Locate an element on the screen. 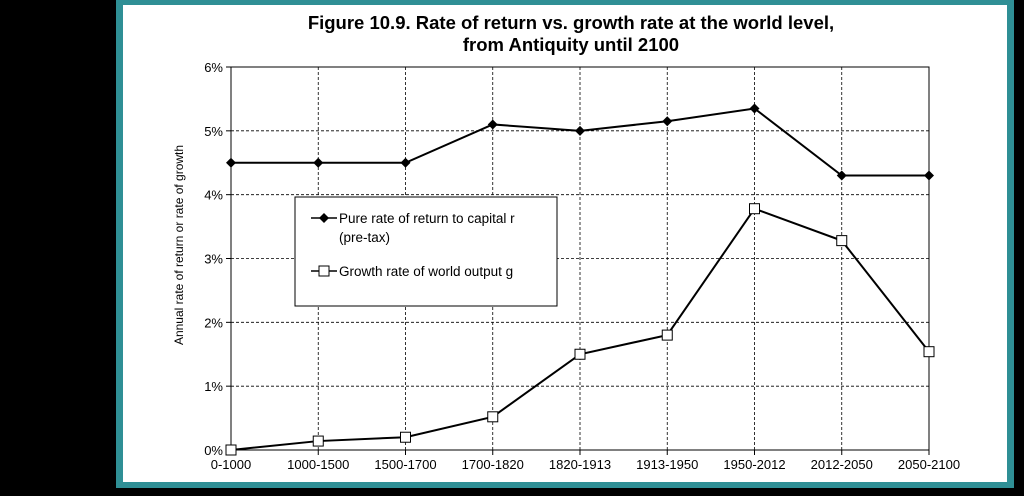 This screenshot has height=496, width=1024. y-axis-ticks: 0% 1% 2% 3% 4% 5% 6% is located at coordinates (217, 259).